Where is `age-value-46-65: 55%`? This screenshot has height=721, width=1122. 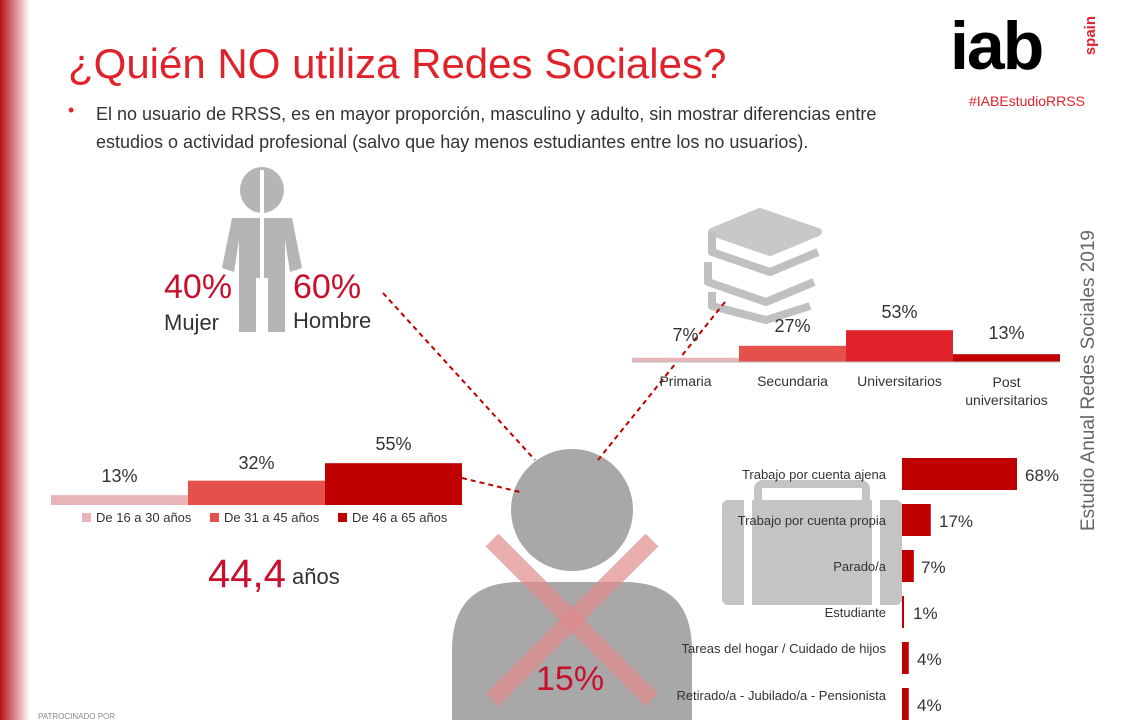 age-value-46-65: 55% is located at coordinates (393, 444).